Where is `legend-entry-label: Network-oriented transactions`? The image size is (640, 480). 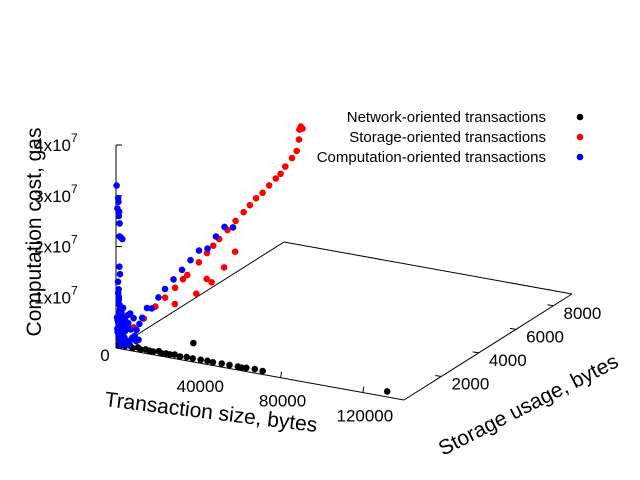
legend-entry-label: Network-oriented transactions is located at coordinates (446, 117).